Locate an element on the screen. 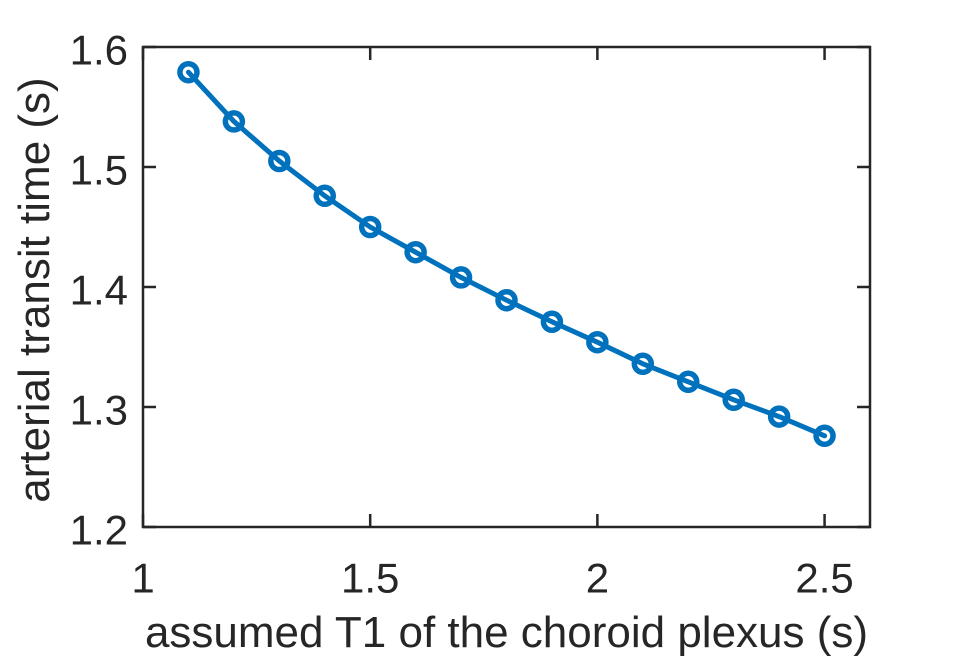 The width and height of the screenshot is (962, 662). y-axis-label: arterial transit time (s) is located at coordinates (34, 290).